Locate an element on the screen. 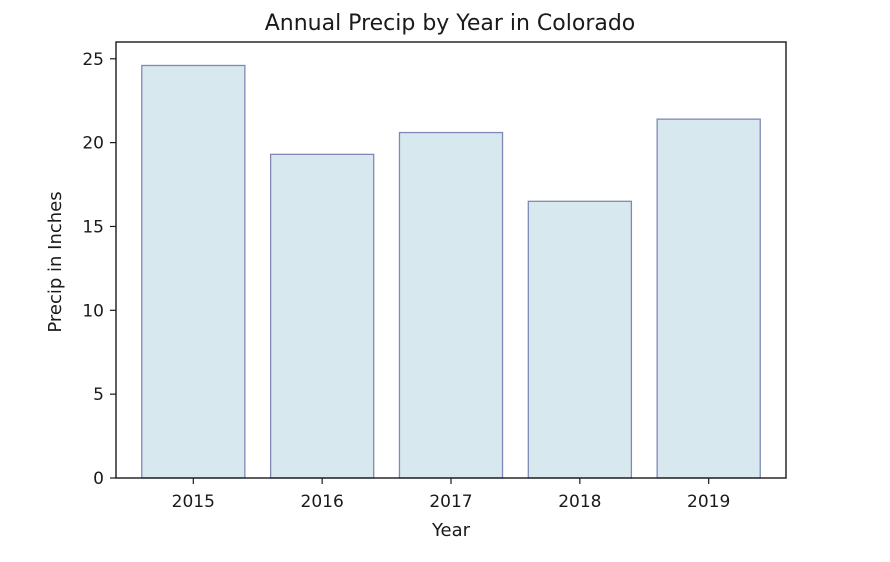 The image size is (890, 562). bar-2018 is located at coordinates (580, 339).